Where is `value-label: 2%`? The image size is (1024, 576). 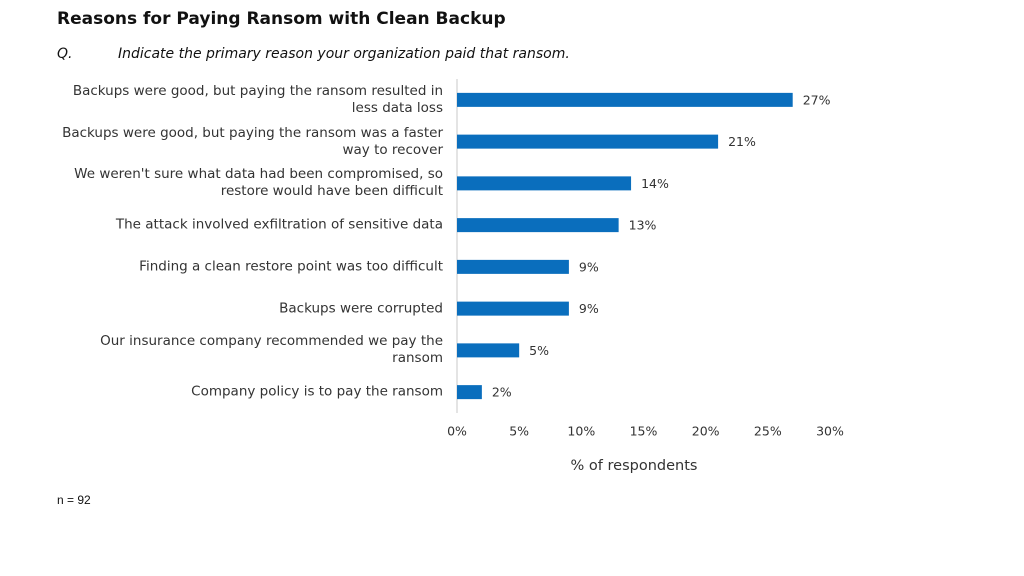 value-label: 2% is located at coordinates (502, 392).